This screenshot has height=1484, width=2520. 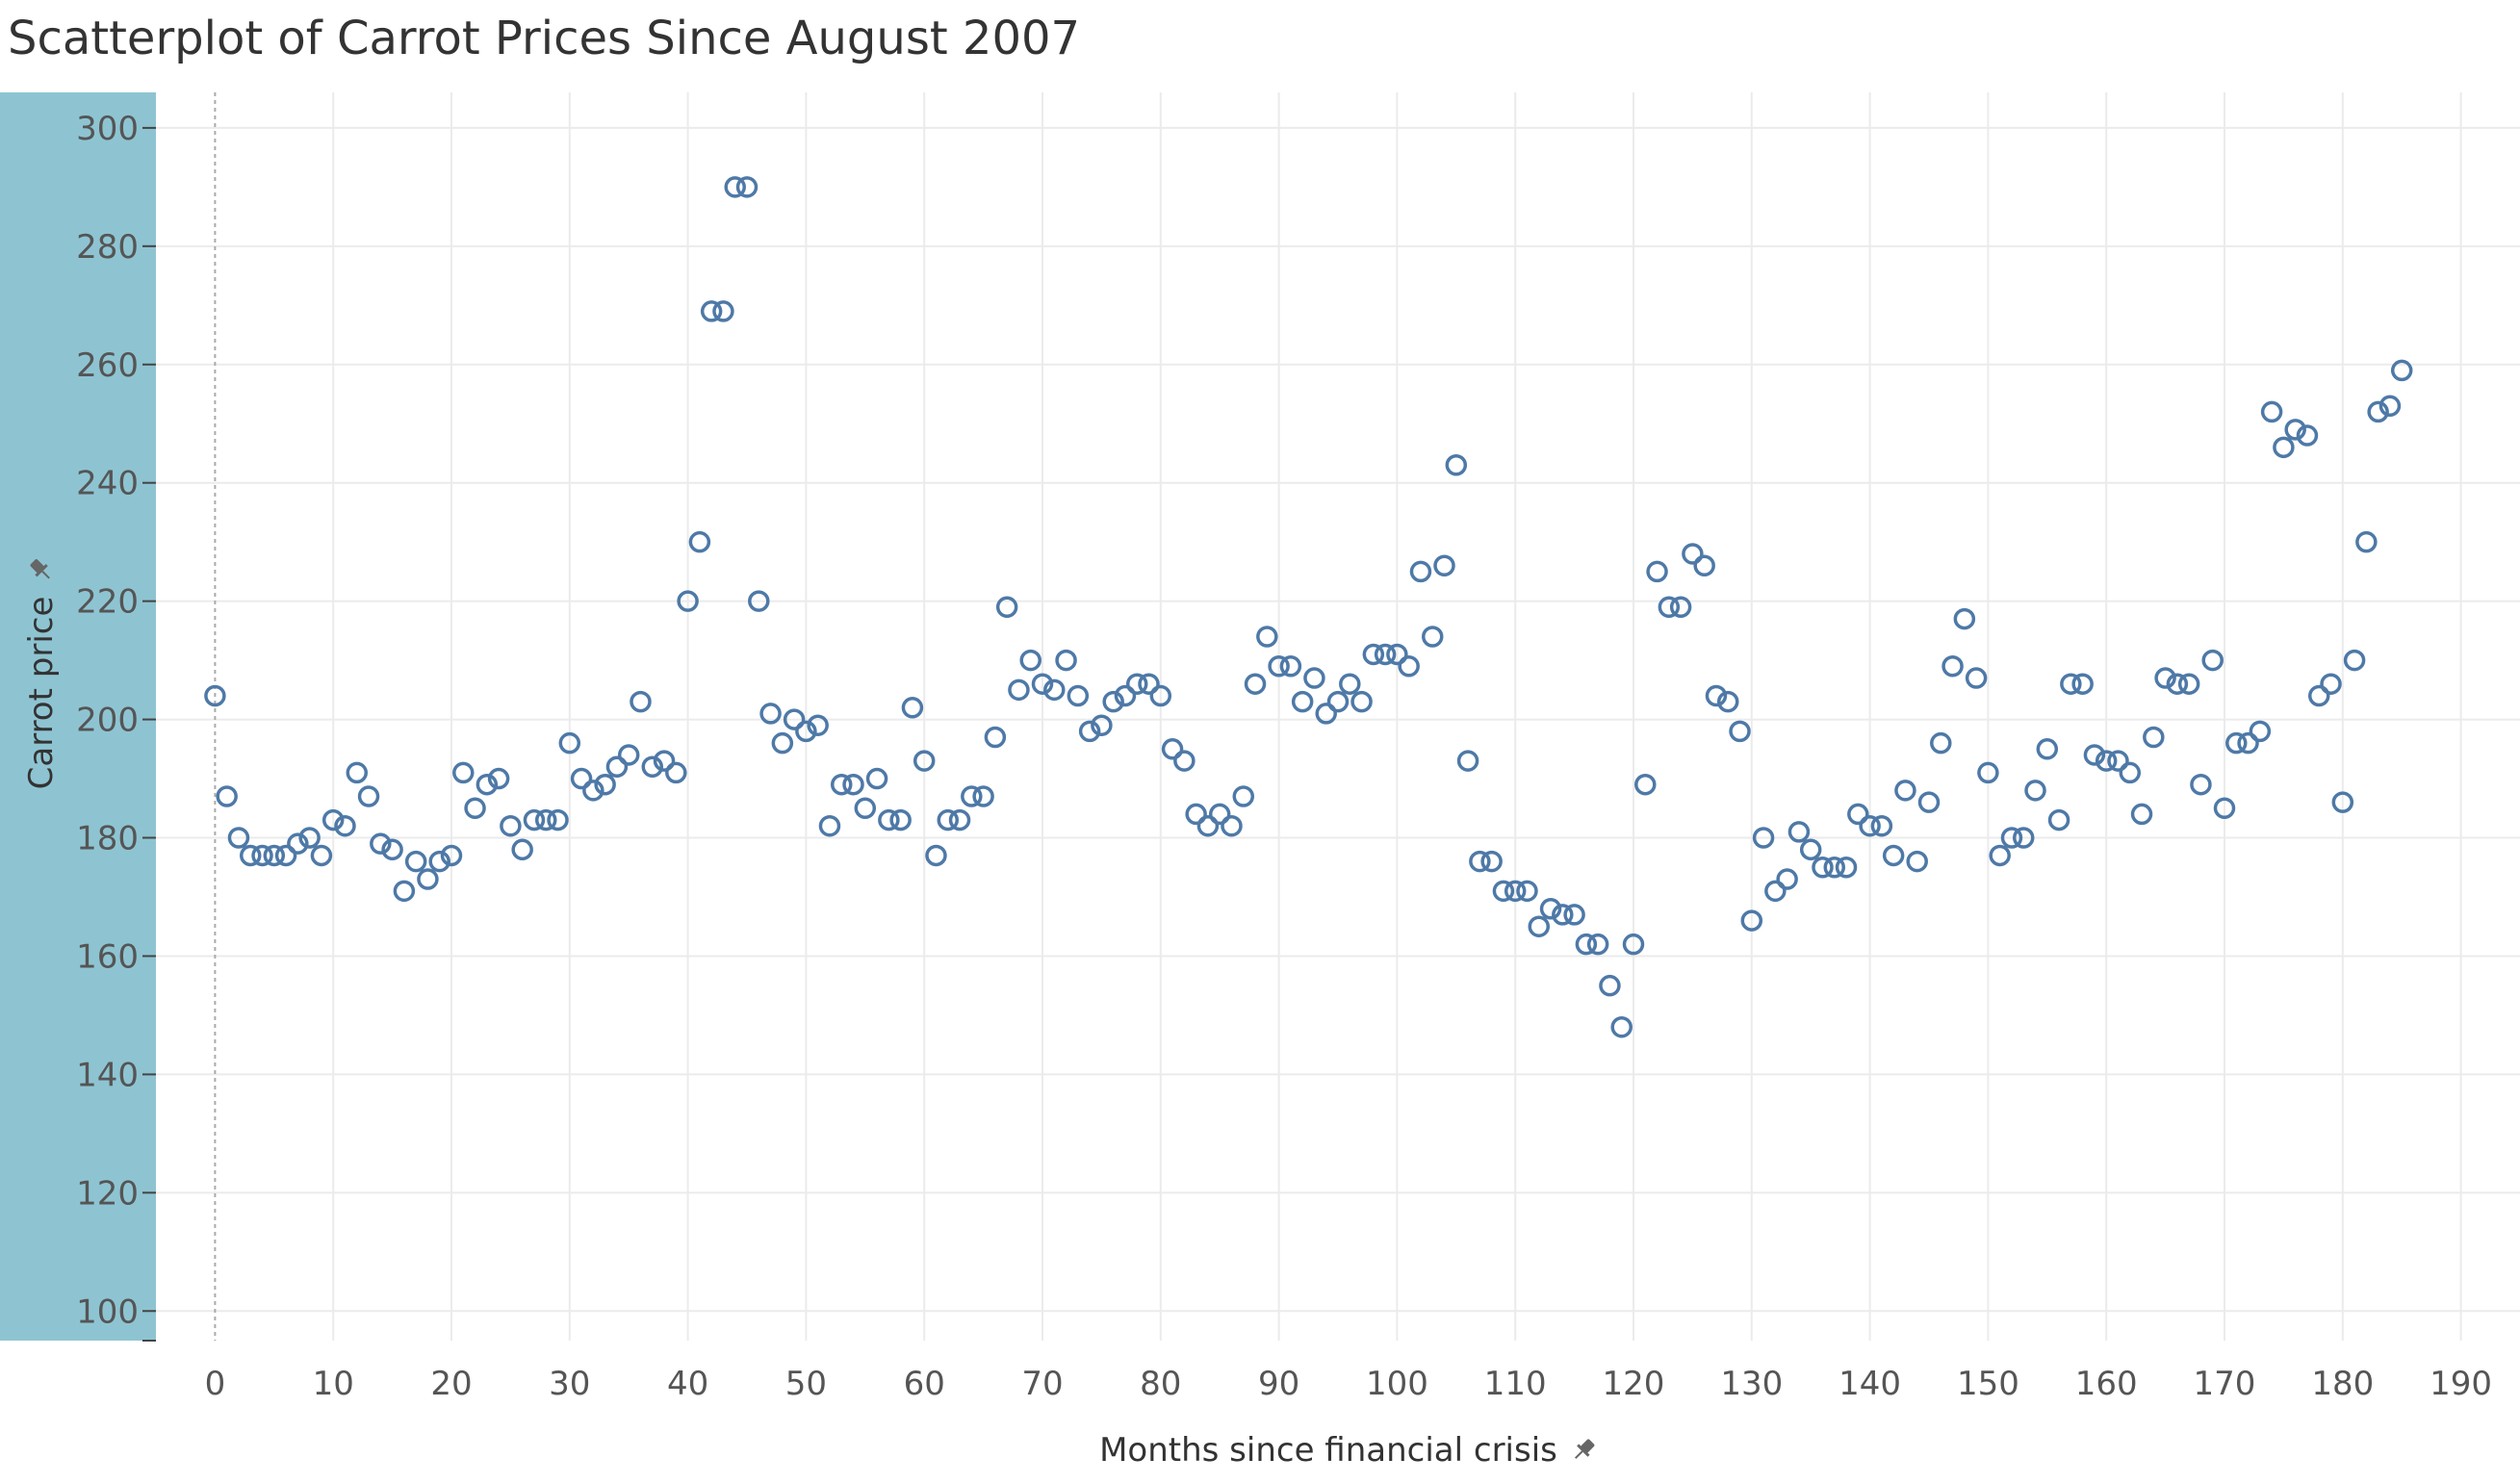 I want to click on y-tick-label: 180, so click(x=108, y=839).